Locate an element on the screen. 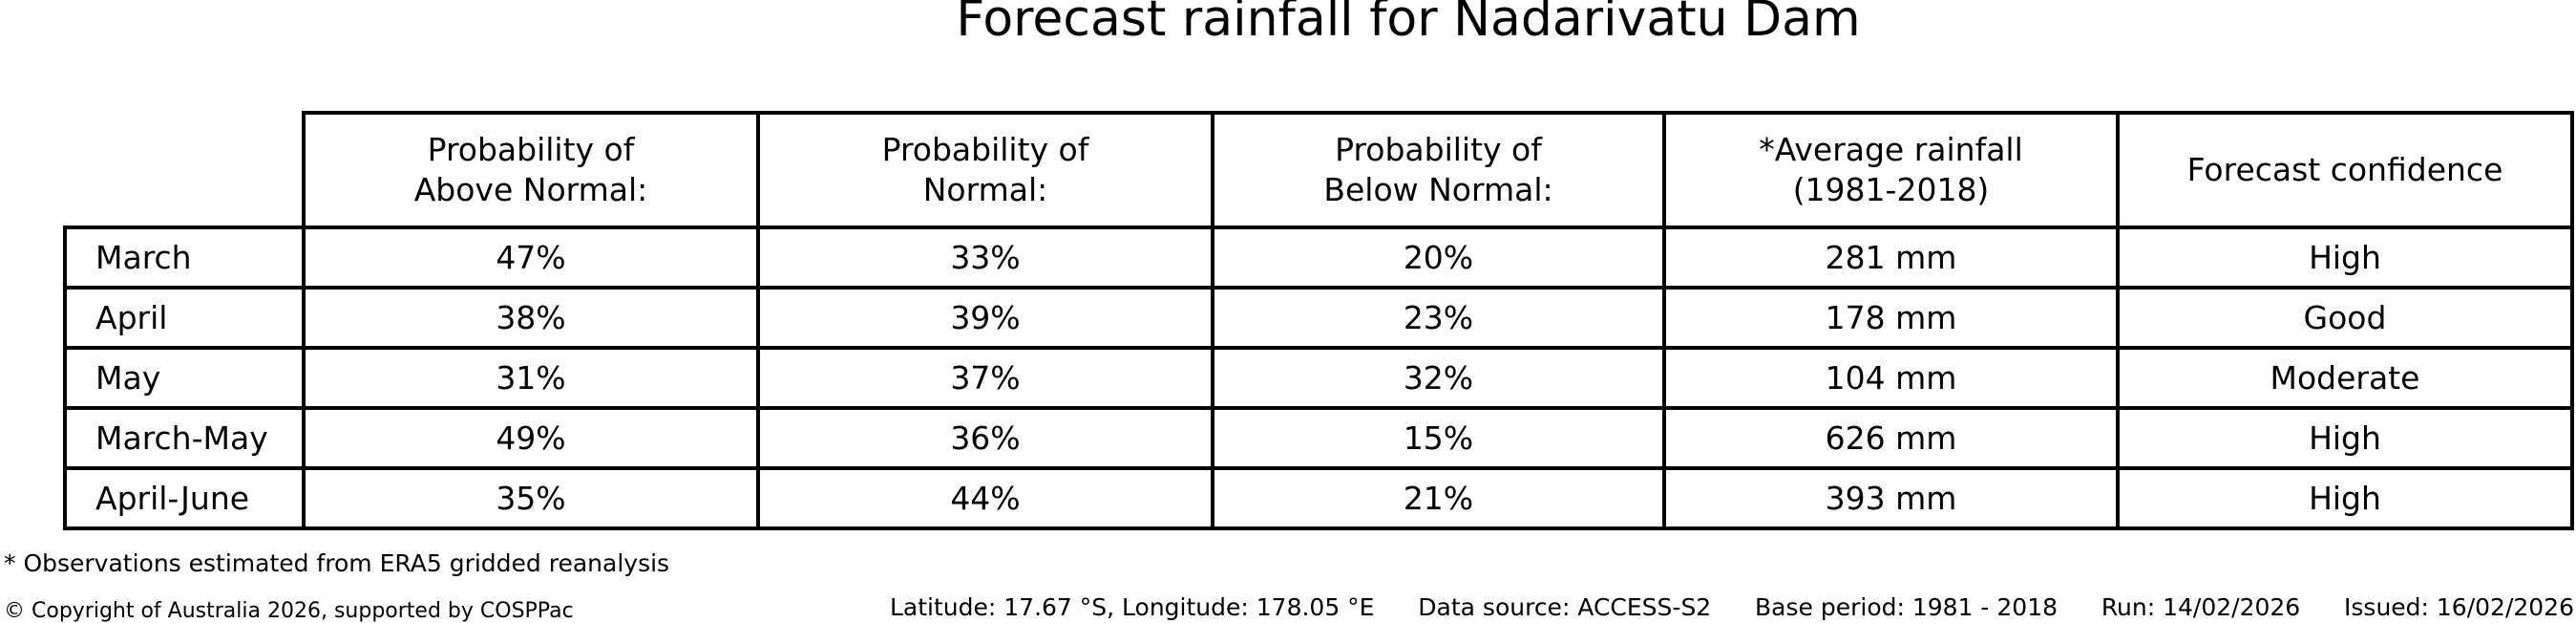 Image resolution: width=2576 pixels, height=623 pixels. table-row-may: May 31% 37% 32% 104 mm Moderate is located at coordinates (1318, 378).